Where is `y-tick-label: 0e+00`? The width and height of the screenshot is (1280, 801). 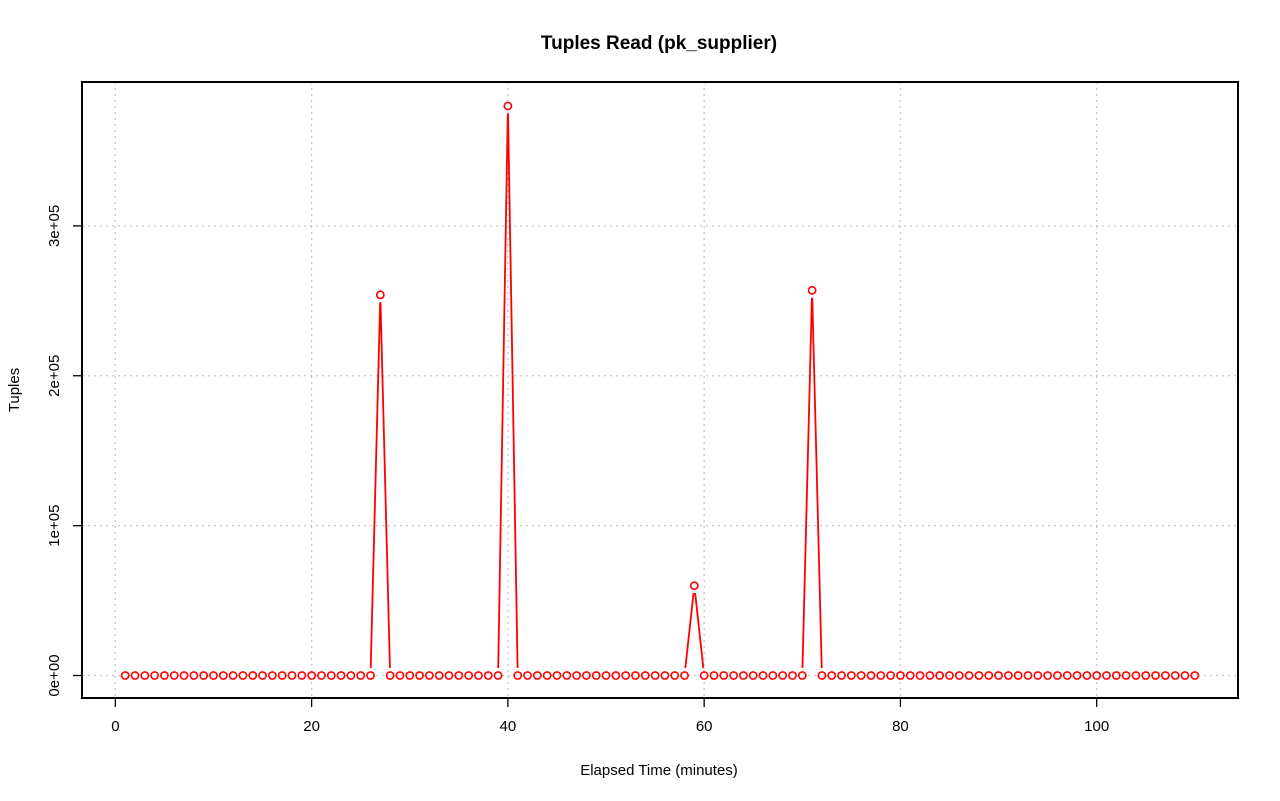 y-tick-label: 0e+00 is located at coordinates (54, 675).